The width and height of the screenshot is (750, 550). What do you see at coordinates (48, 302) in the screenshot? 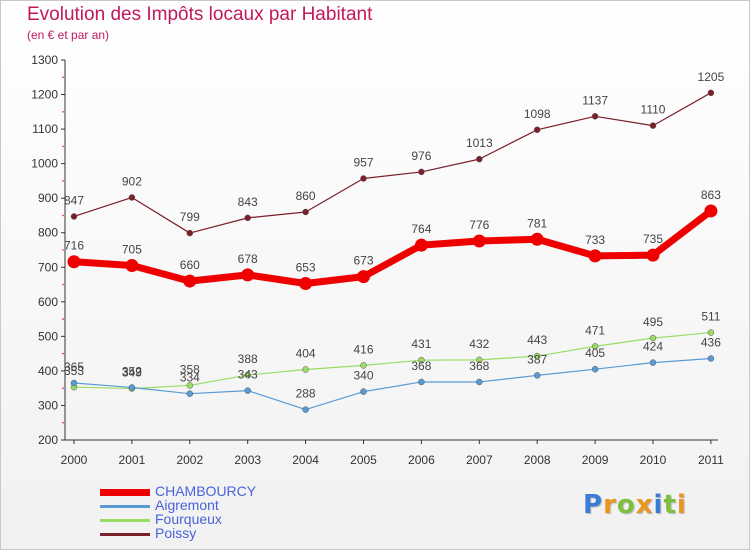
I see `y-tick-label: 600` at bounding box center [48, 302].